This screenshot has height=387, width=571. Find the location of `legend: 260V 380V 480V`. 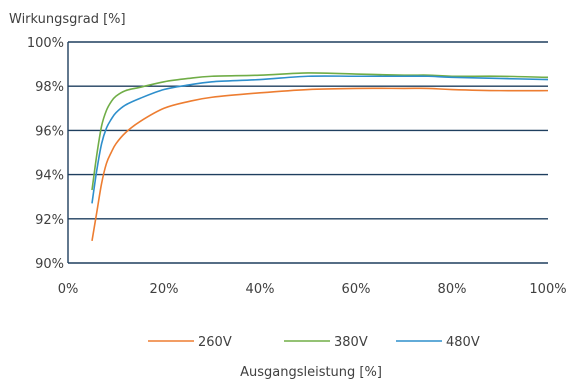

legend: 260V 380V 480V is located at coordinates (314, 342).